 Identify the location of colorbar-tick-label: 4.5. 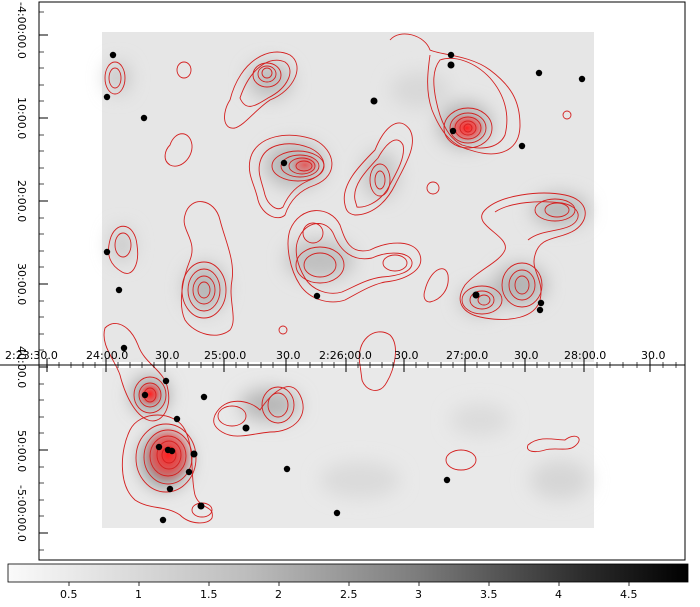
(629, 594).